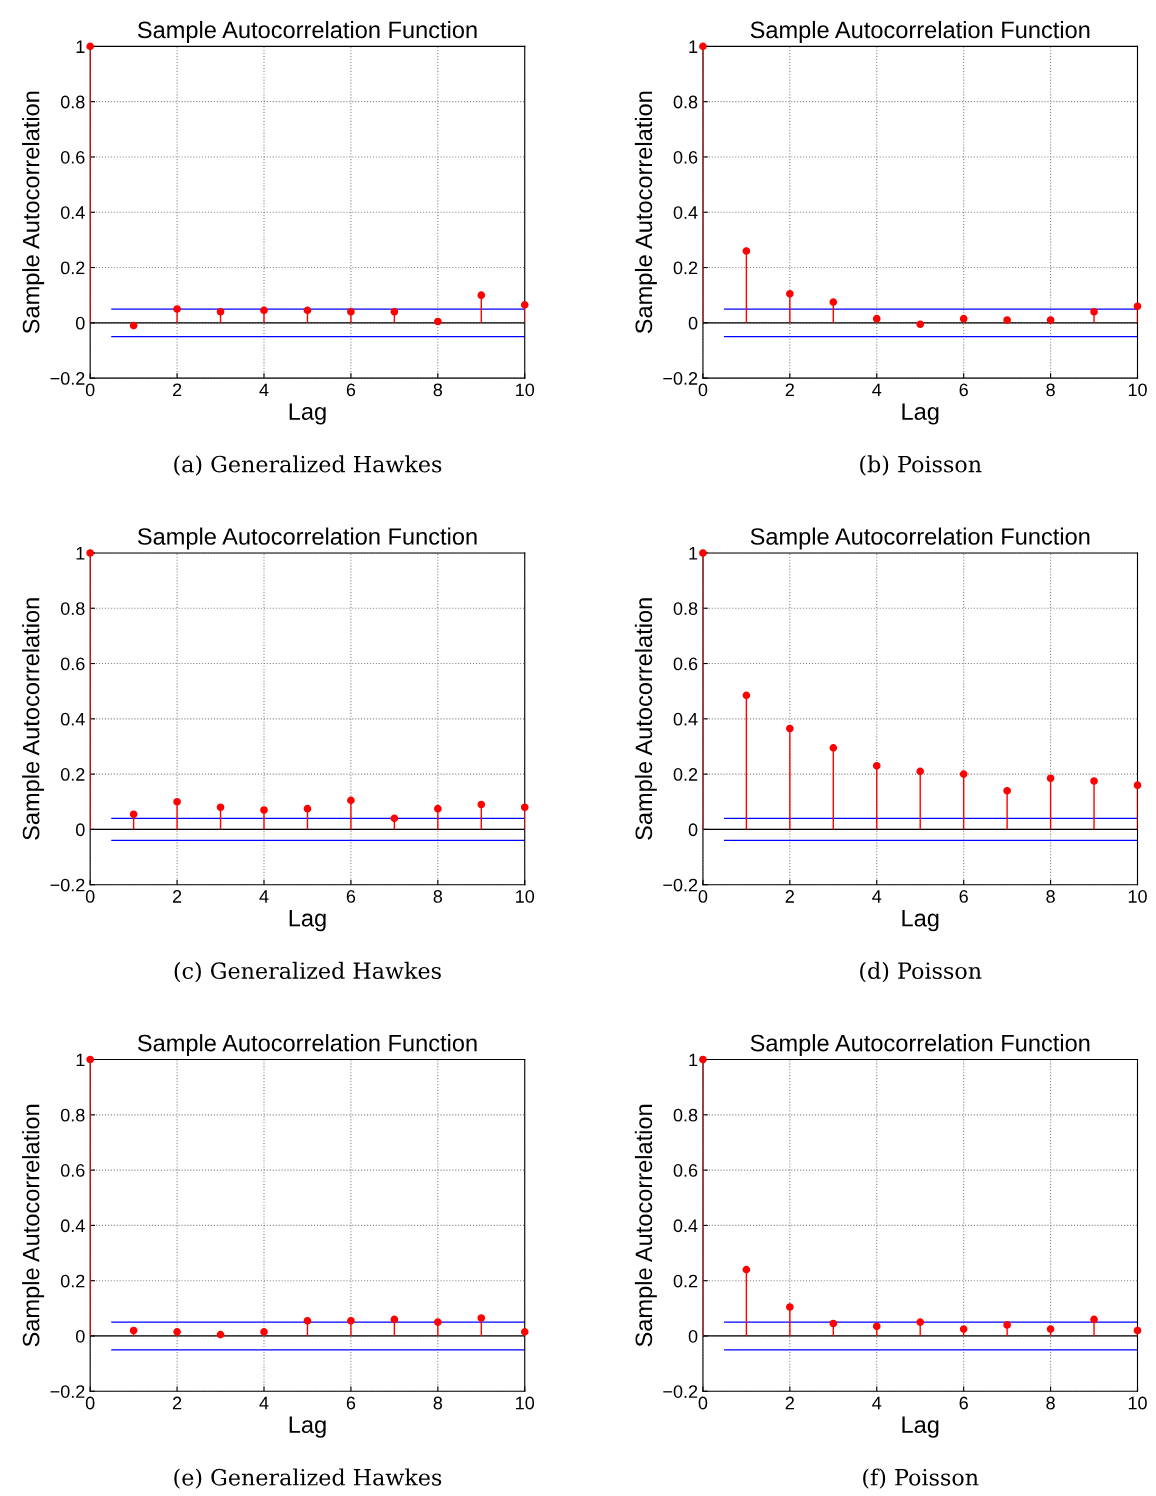  What do you see at coordinates (921, 1478) in the screenshot?
I see `text: (f) Poisson` at bounding box center [921, 1478].